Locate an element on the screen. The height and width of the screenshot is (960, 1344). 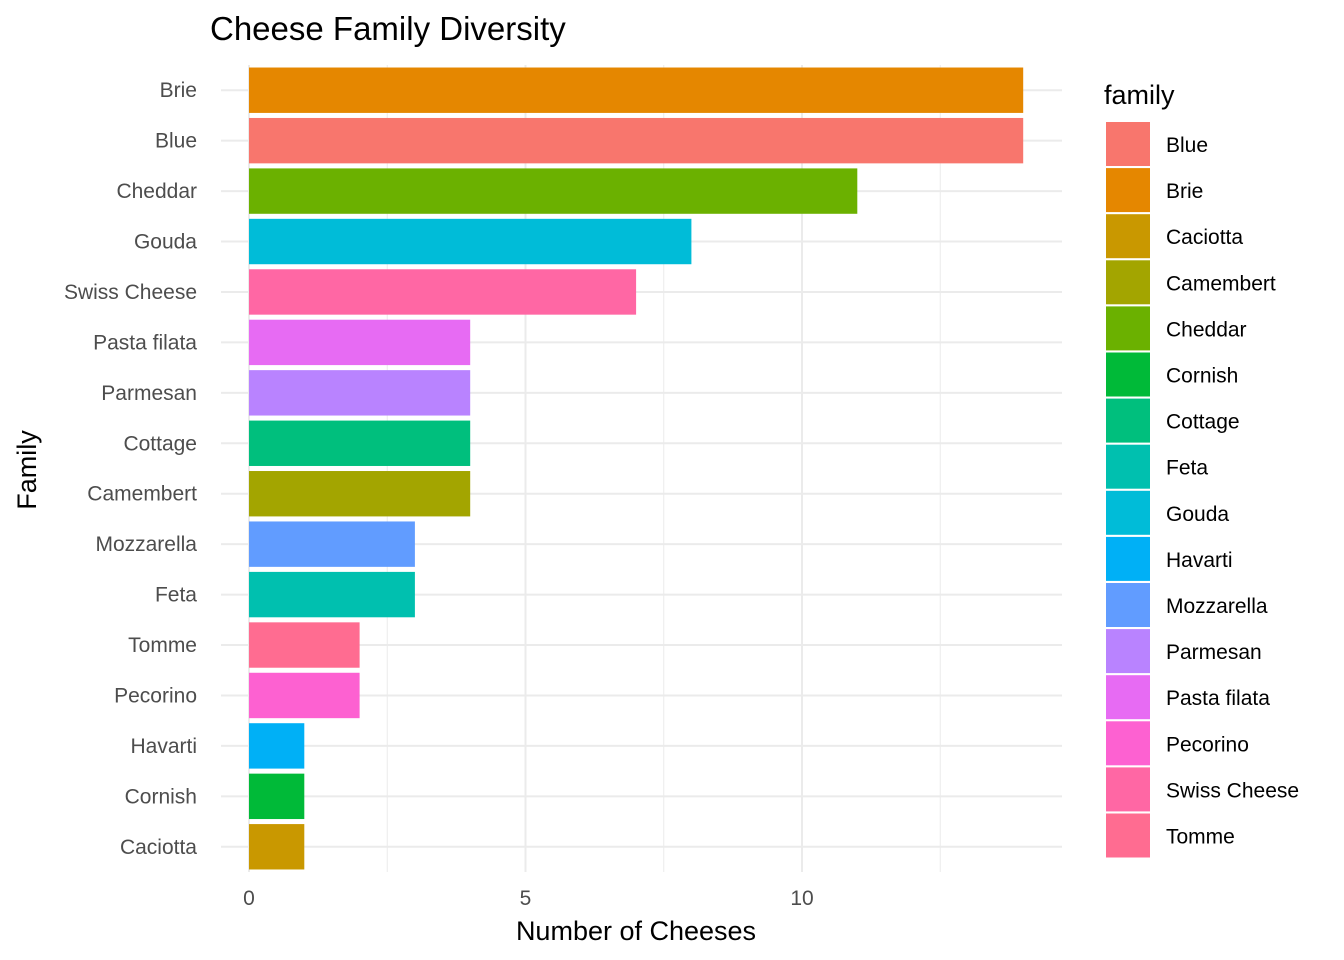
legend-title: family is located at coordinates (1139, 95).